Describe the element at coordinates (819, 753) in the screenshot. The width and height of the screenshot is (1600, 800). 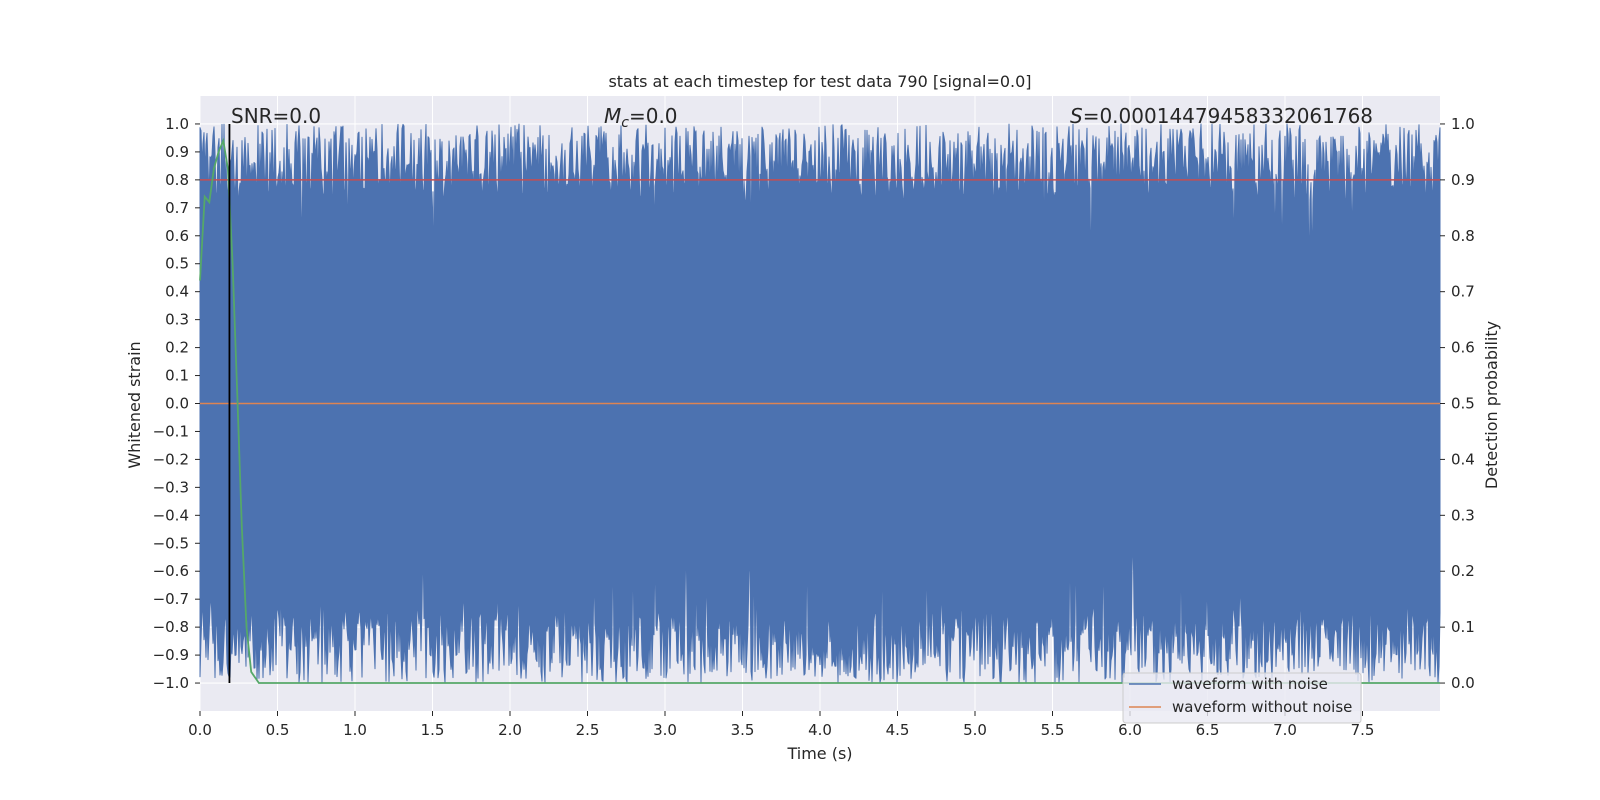
I see `x-axis-label: Time (s)` at that location.